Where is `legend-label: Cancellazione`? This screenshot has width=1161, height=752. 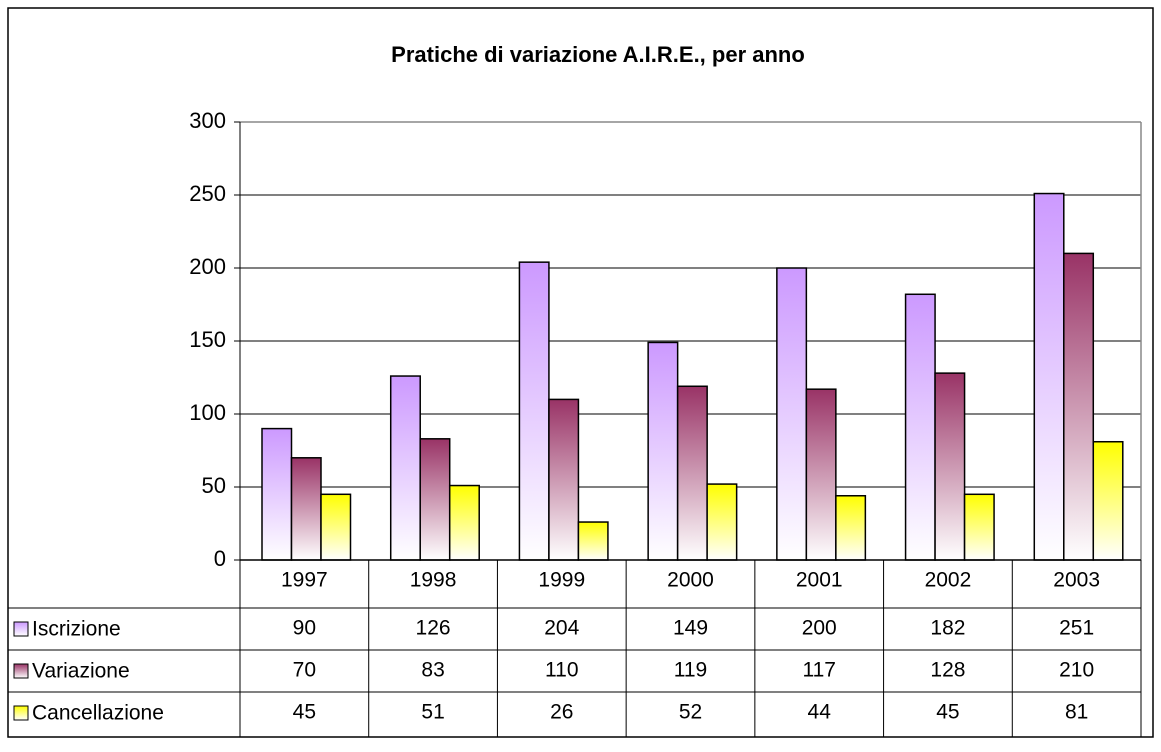
legend-label: Cancellazione is located at coordinates (98, 713).